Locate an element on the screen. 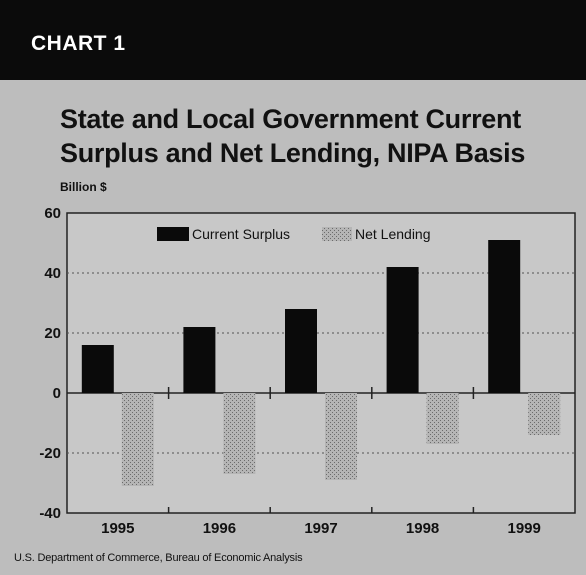 This screenshot has height=575, width=586. chart-number-label: CHART 1 is located at coordinates (78, 43).